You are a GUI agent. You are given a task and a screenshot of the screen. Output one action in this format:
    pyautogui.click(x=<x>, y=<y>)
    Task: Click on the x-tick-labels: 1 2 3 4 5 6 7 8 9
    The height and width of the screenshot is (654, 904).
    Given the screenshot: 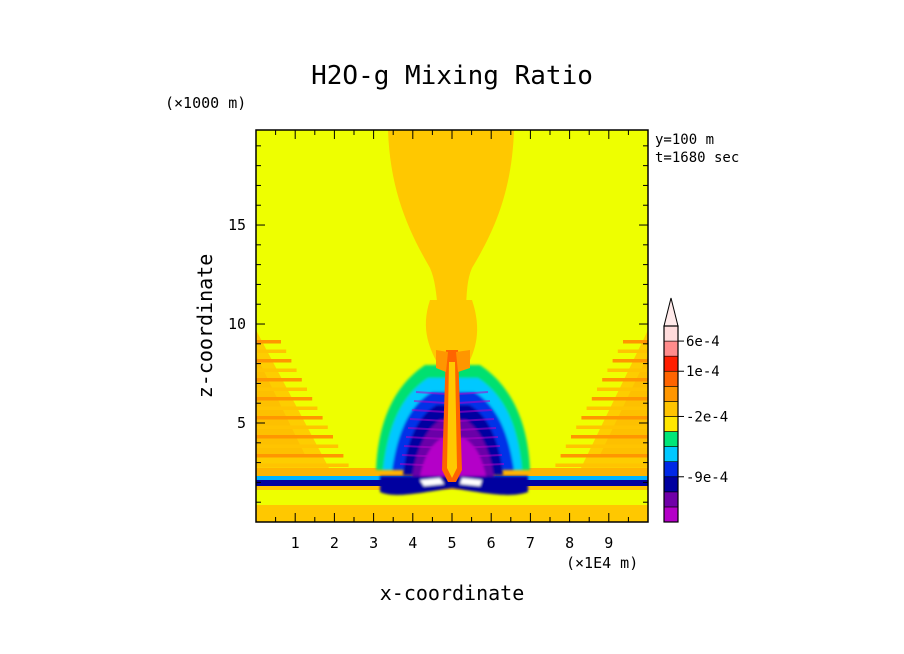 What is the action you would take?
    pyautogui.click(x=452, y=543)
    